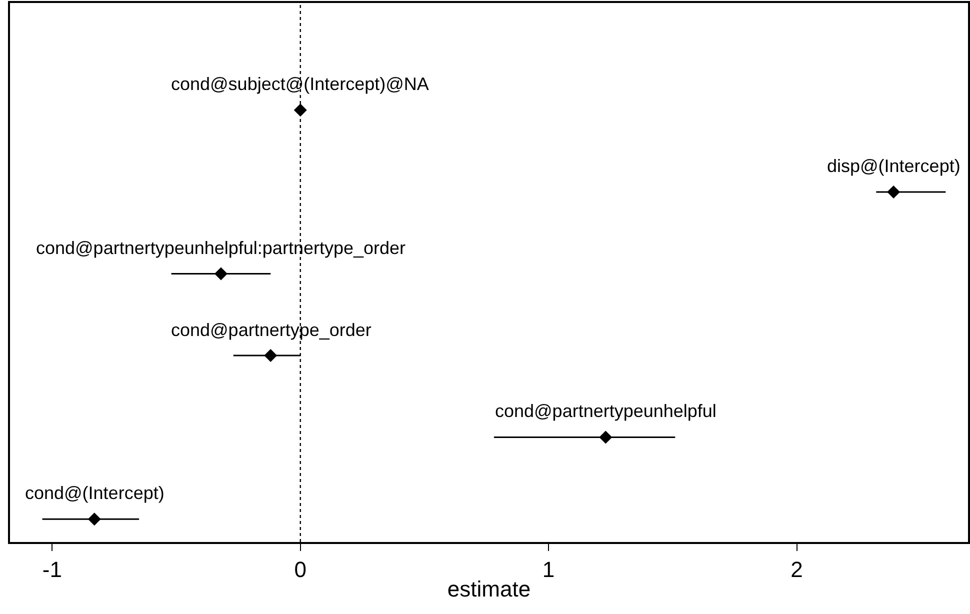  Describe the element at coordinates (300, 84) in the screenshot. I see `y-tick-label: cond@subject@(Intercept)@NA` at that location.